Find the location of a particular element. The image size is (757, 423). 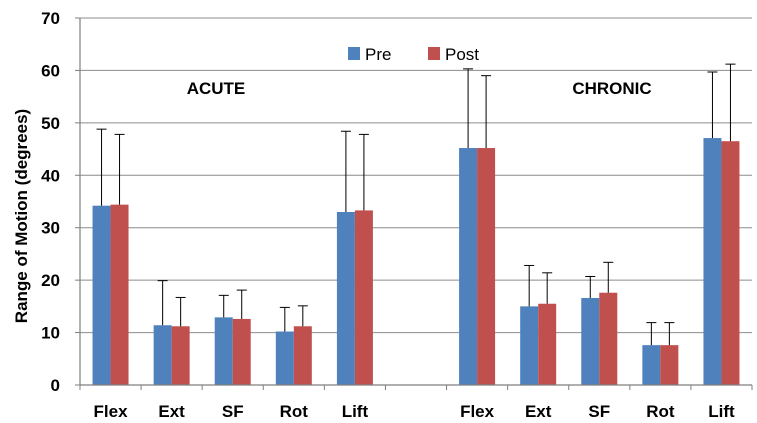

y-tick-label: 50 is located at coordinates (50, 123).